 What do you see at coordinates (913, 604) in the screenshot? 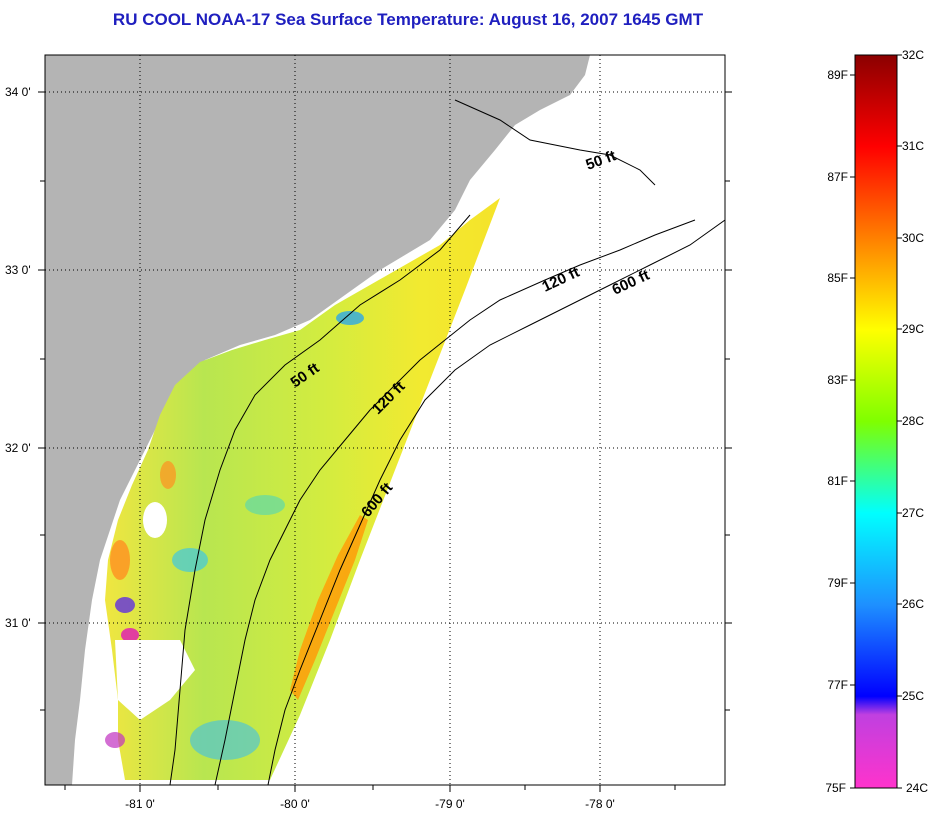
I see `colorbar-label-celsius: 26C` at bounding box center [913, 604].